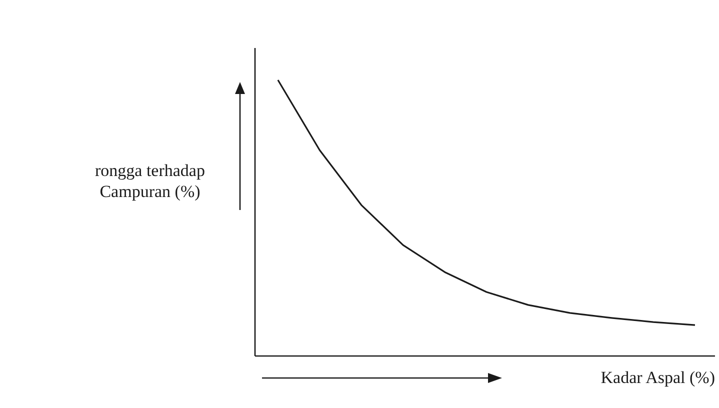 The image size is (719, 408). Describe the element at coordinates (657, 378) in the screenshot. I see `x-axis-title: Kadar Aspal (%)` at that location.